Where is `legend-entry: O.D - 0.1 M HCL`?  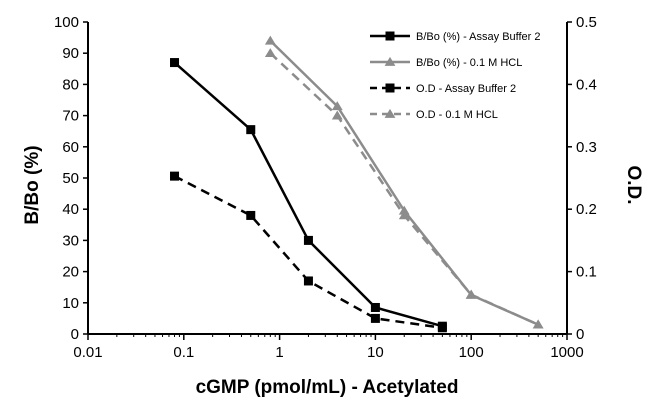 legend-entry: O.D - 0.1 M HCL is located at coordinates (434, 114).